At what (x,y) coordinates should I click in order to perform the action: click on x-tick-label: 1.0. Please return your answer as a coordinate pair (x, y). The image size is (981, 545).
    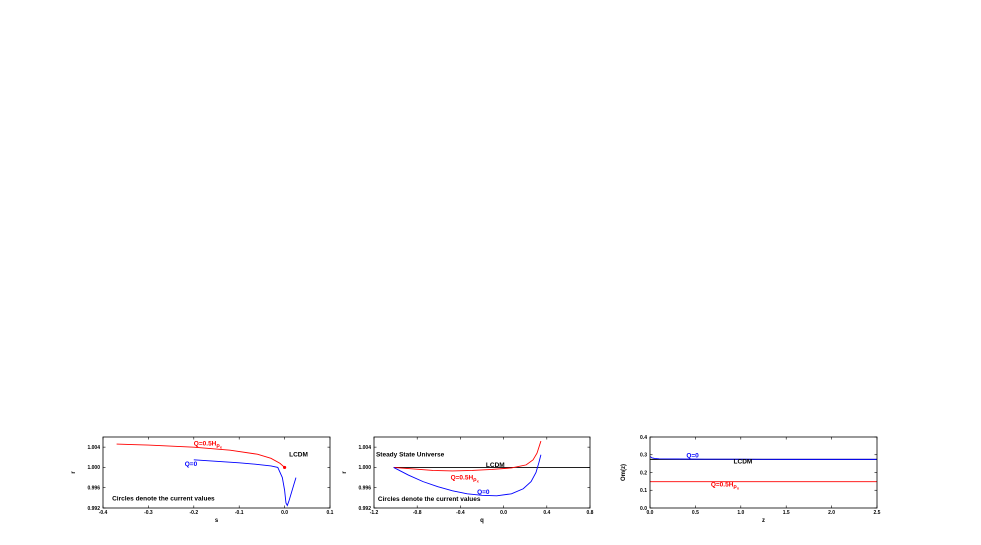
    Looking at the image, I should click on (740, 513).